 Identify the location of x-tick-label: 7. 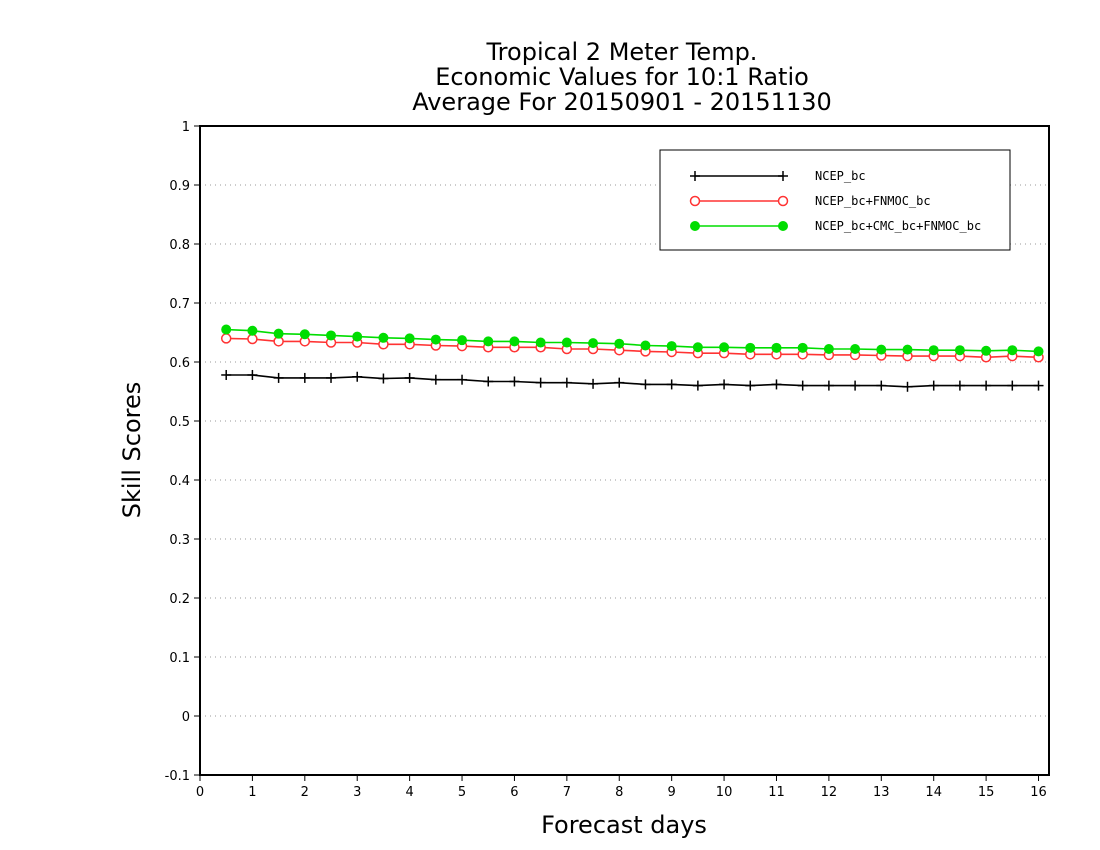
(567, 792).